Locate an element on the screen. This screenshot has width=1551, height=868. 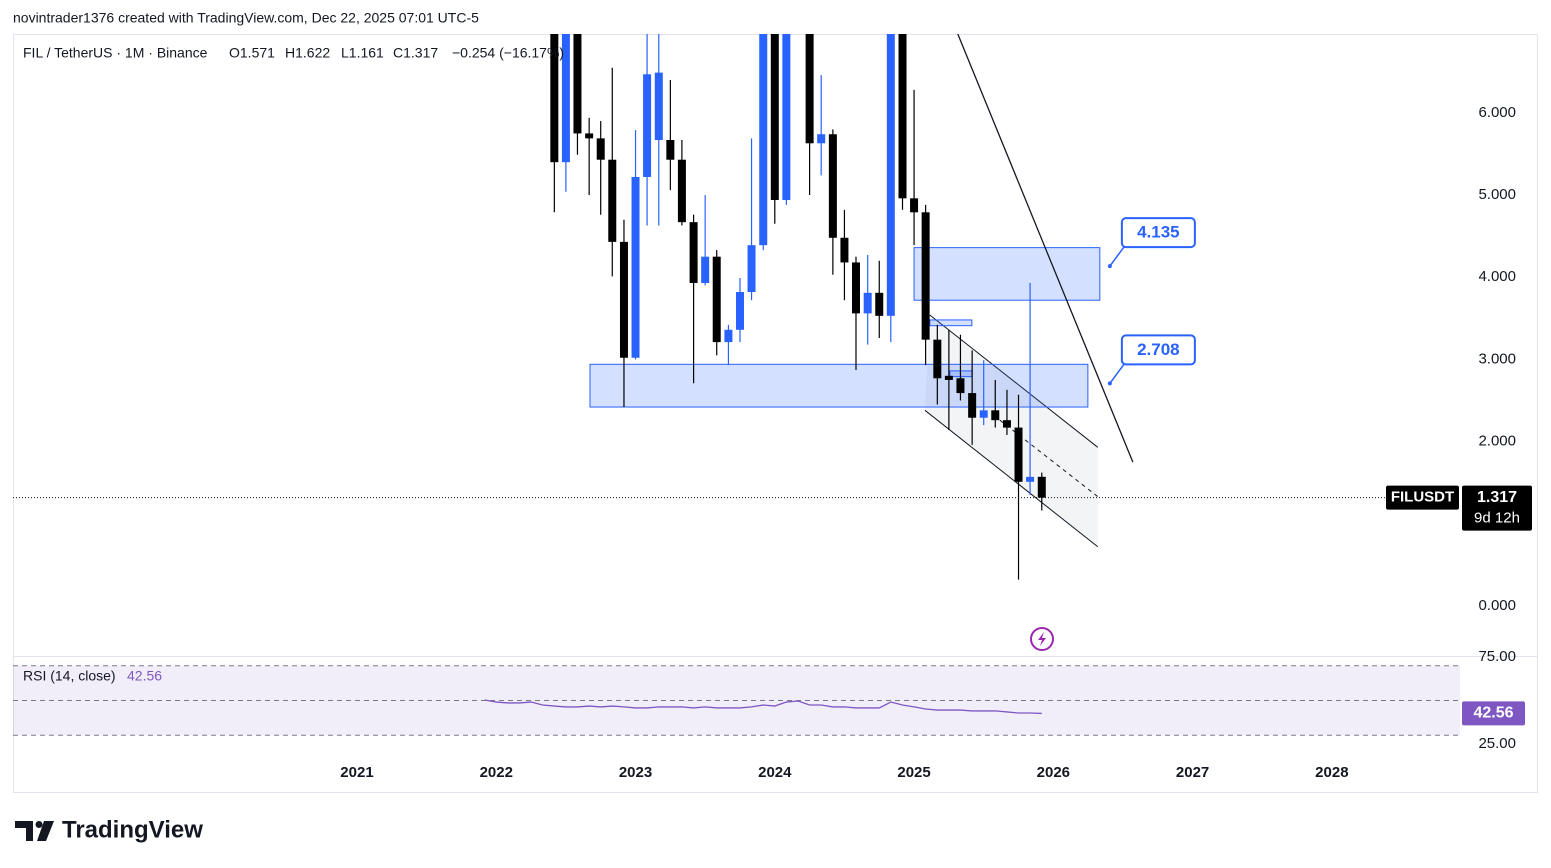
x-tick-label: 2023 is located at coordinates (635, 772).